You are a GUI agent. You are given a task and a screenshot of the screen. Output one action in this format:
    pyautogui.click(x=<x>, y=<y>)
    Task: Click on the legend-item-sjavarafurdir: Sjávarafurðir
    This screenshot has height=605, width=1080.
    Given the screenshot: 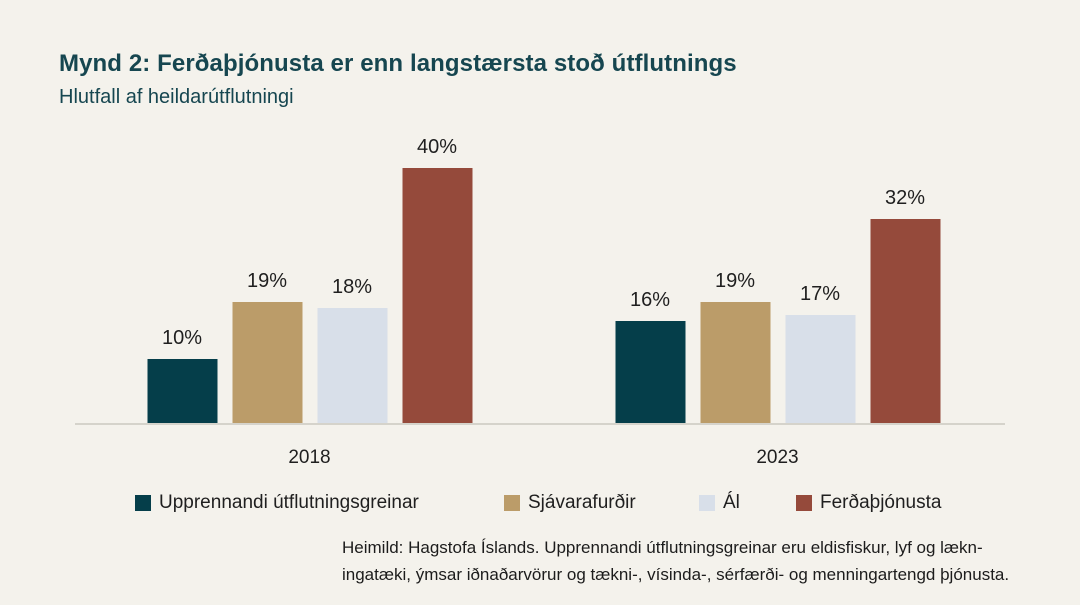 What is the action you would take?
    pyautogui.click(x=570, y=503)
    